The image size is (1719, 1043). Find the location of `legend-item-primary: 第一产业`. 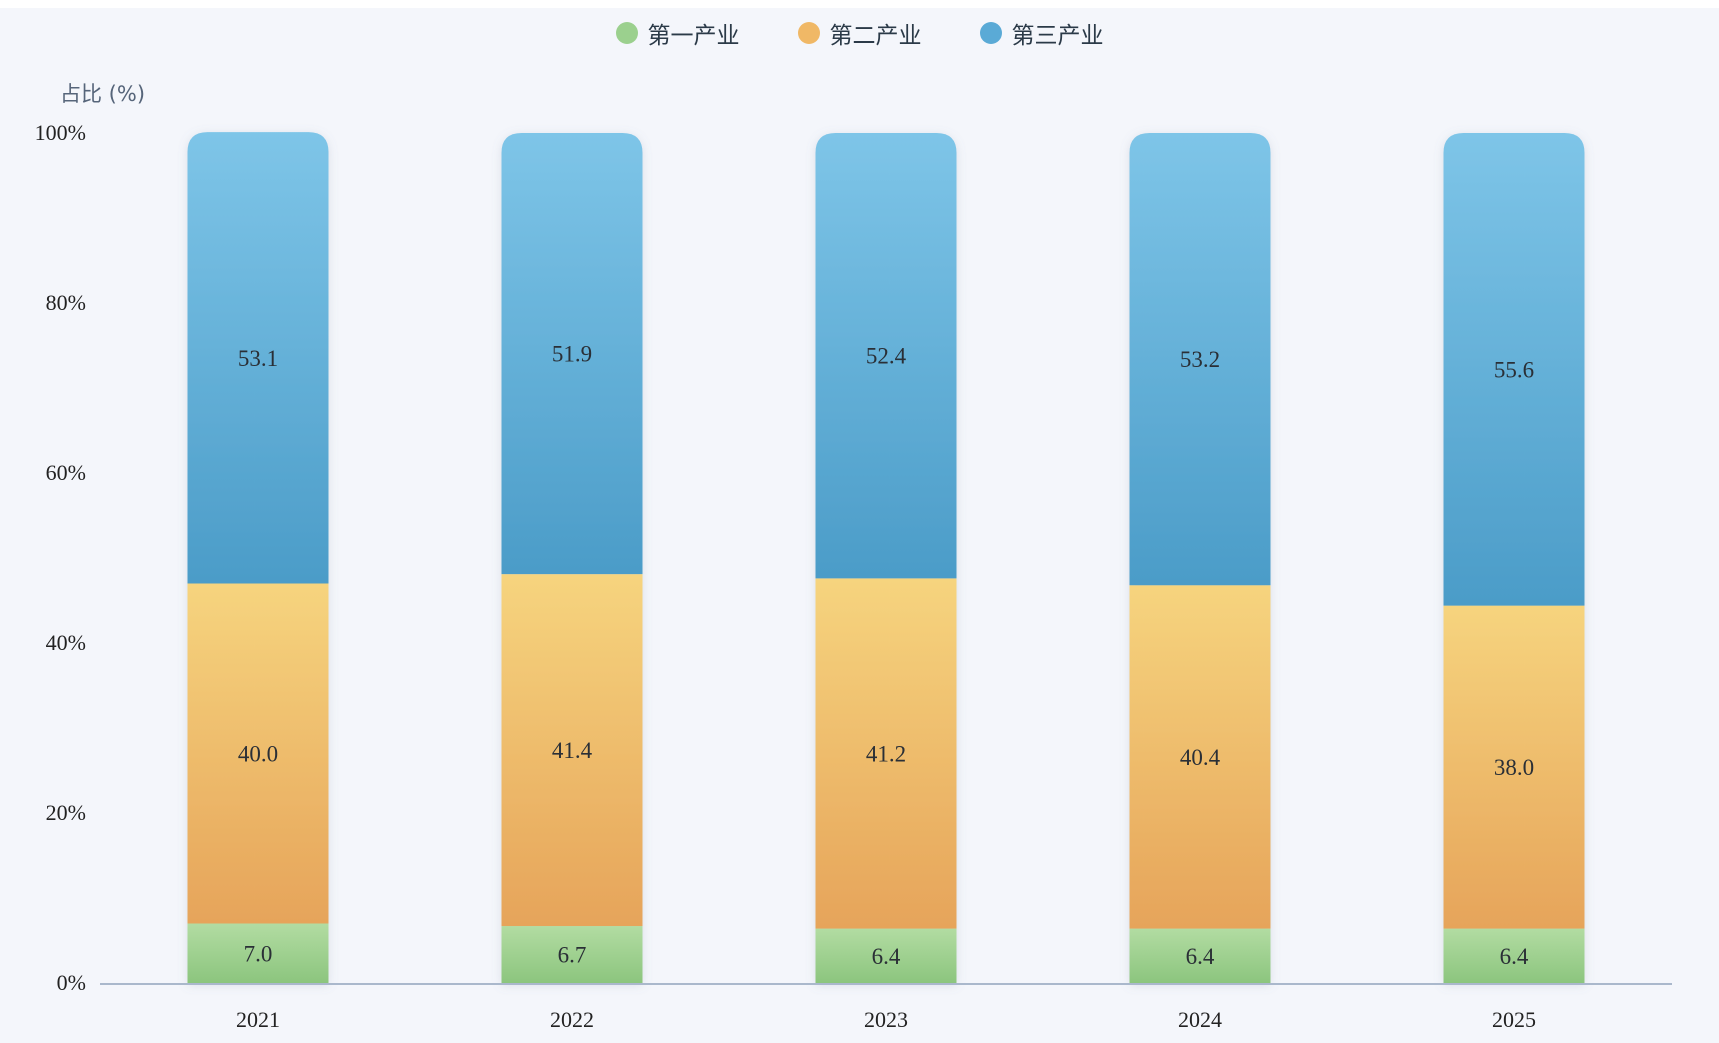

legend-item-primary: 第一产业 is located at coordinates (677, 33).